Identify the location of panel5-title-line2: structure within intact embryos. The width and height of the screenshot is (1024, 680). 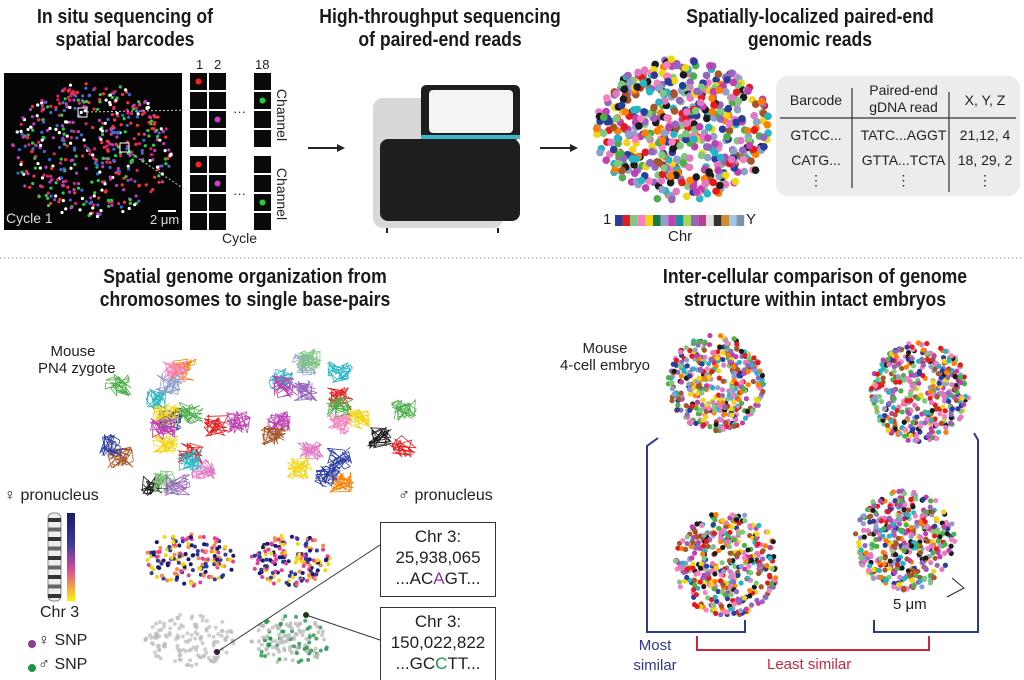
(815, 300).